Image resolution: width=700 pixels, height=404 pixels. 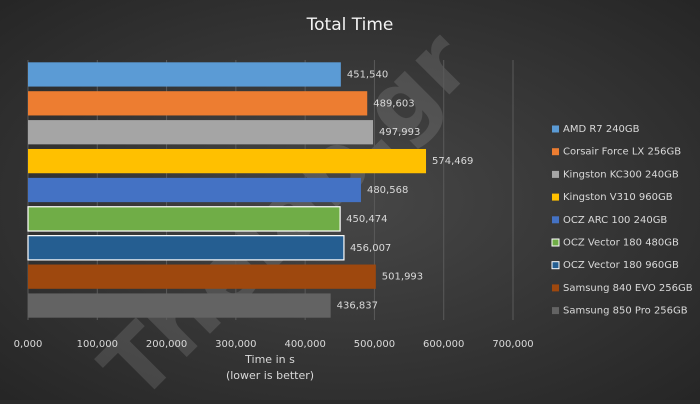 What do you see at coordinates (452, 161) in the screenshot?
I see `data-label: 574,469` at bounding box center [452, 161].